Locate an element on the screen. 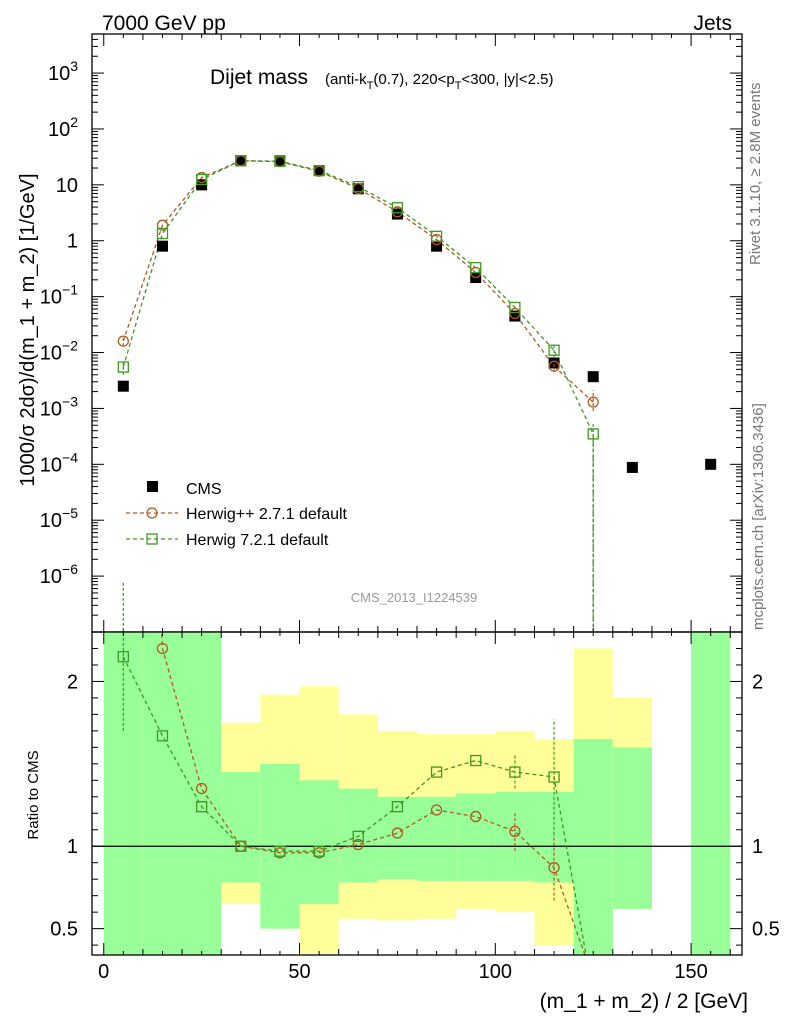 This screenshot has width=786, height=1024. x-axis-label: (m_1 + m_2) / 2 [GeV] is located at coordinates (644, 1001).